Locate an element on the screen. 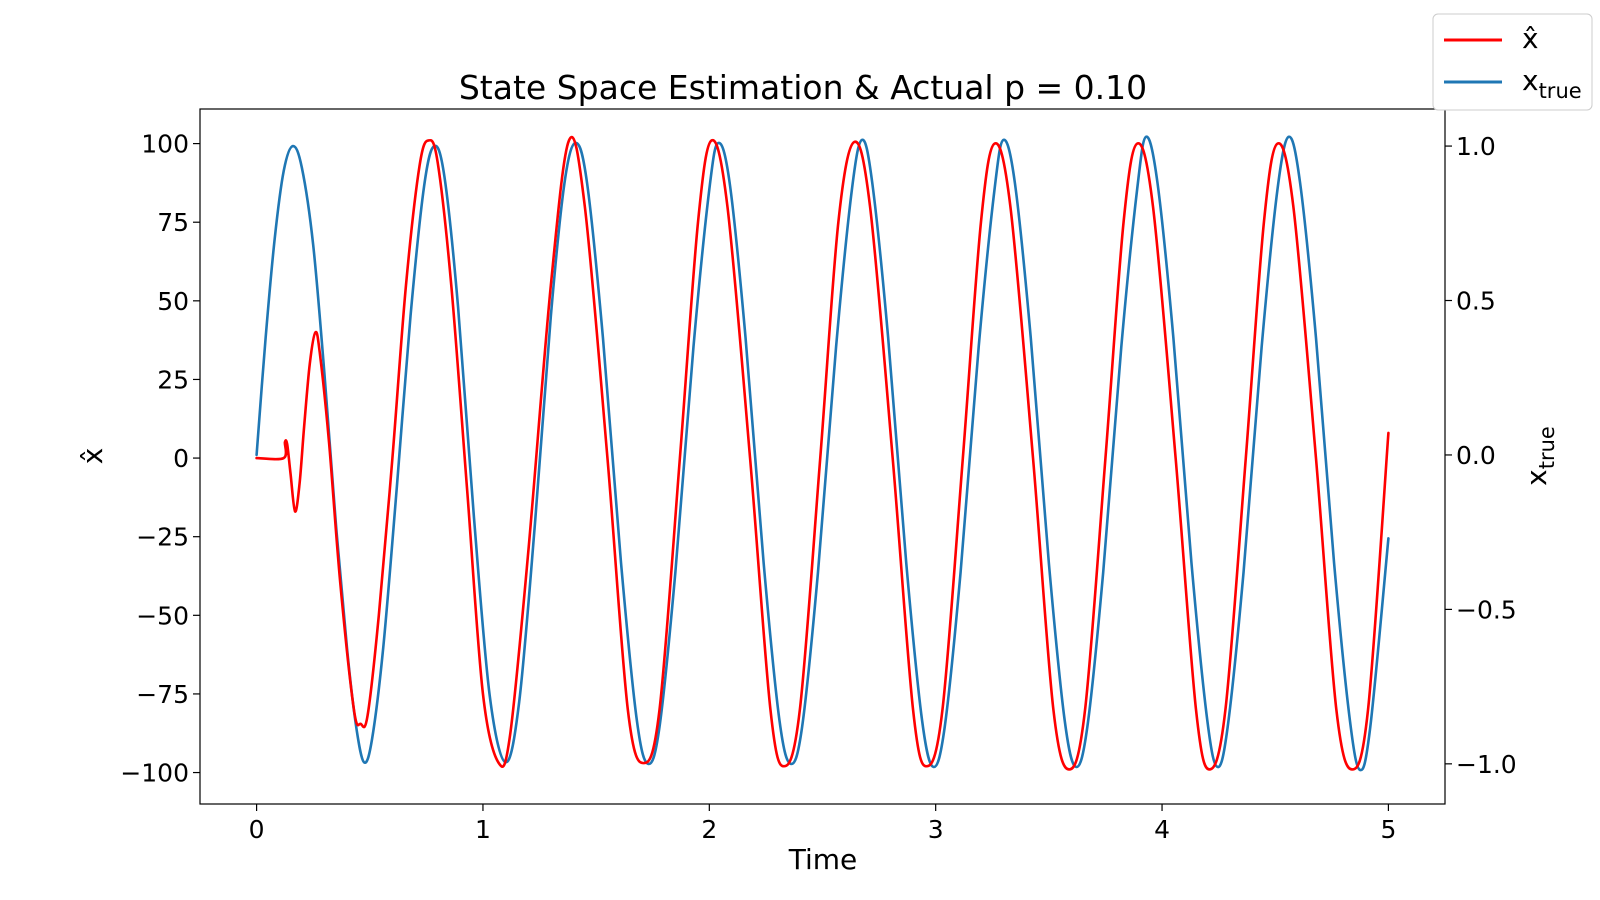  legend: x̂ xtrue is located at coordinates (1512, 62).